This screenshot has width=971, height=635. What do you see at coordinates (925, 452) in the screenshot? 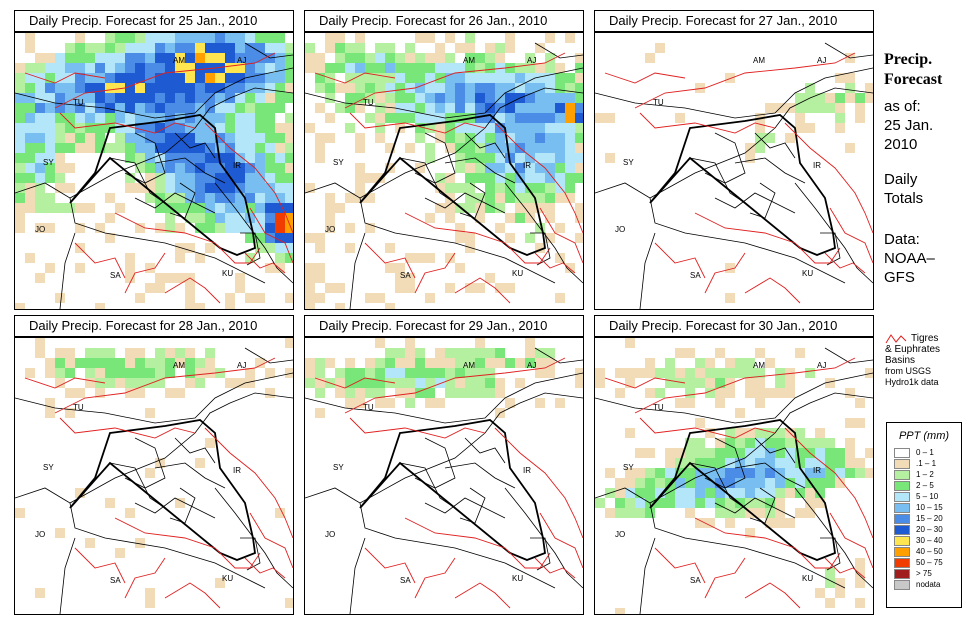
I see `legend-label: 0 – 1` at bounding box center [925, 452].